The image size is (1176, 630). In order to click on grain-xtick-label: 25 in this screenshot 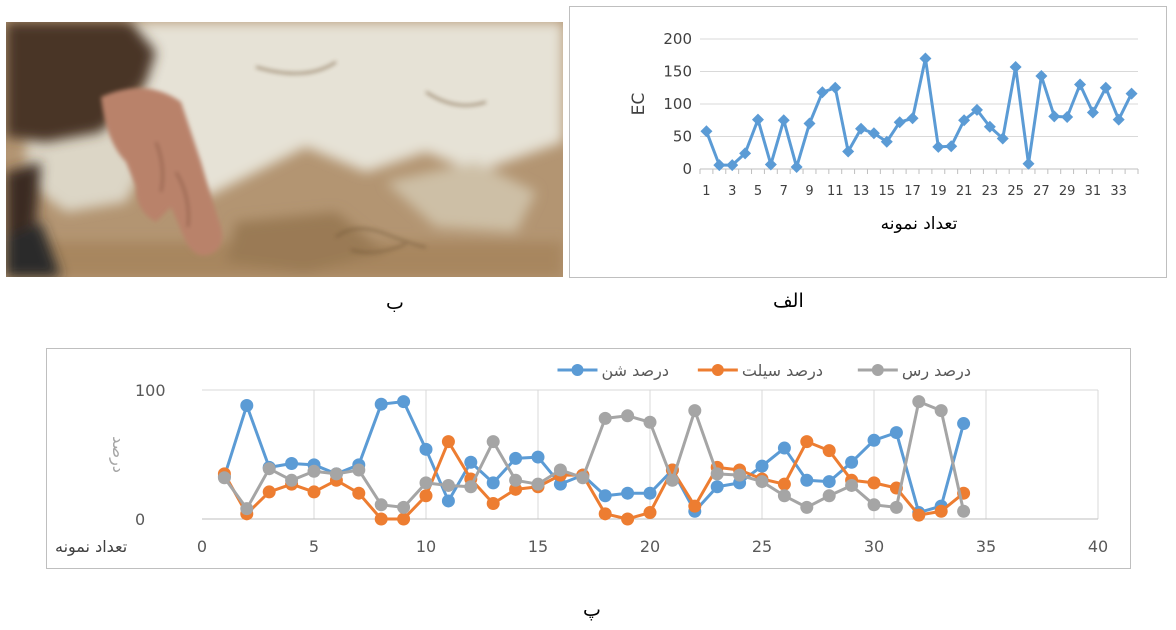, I will do `click(762, 546)`.